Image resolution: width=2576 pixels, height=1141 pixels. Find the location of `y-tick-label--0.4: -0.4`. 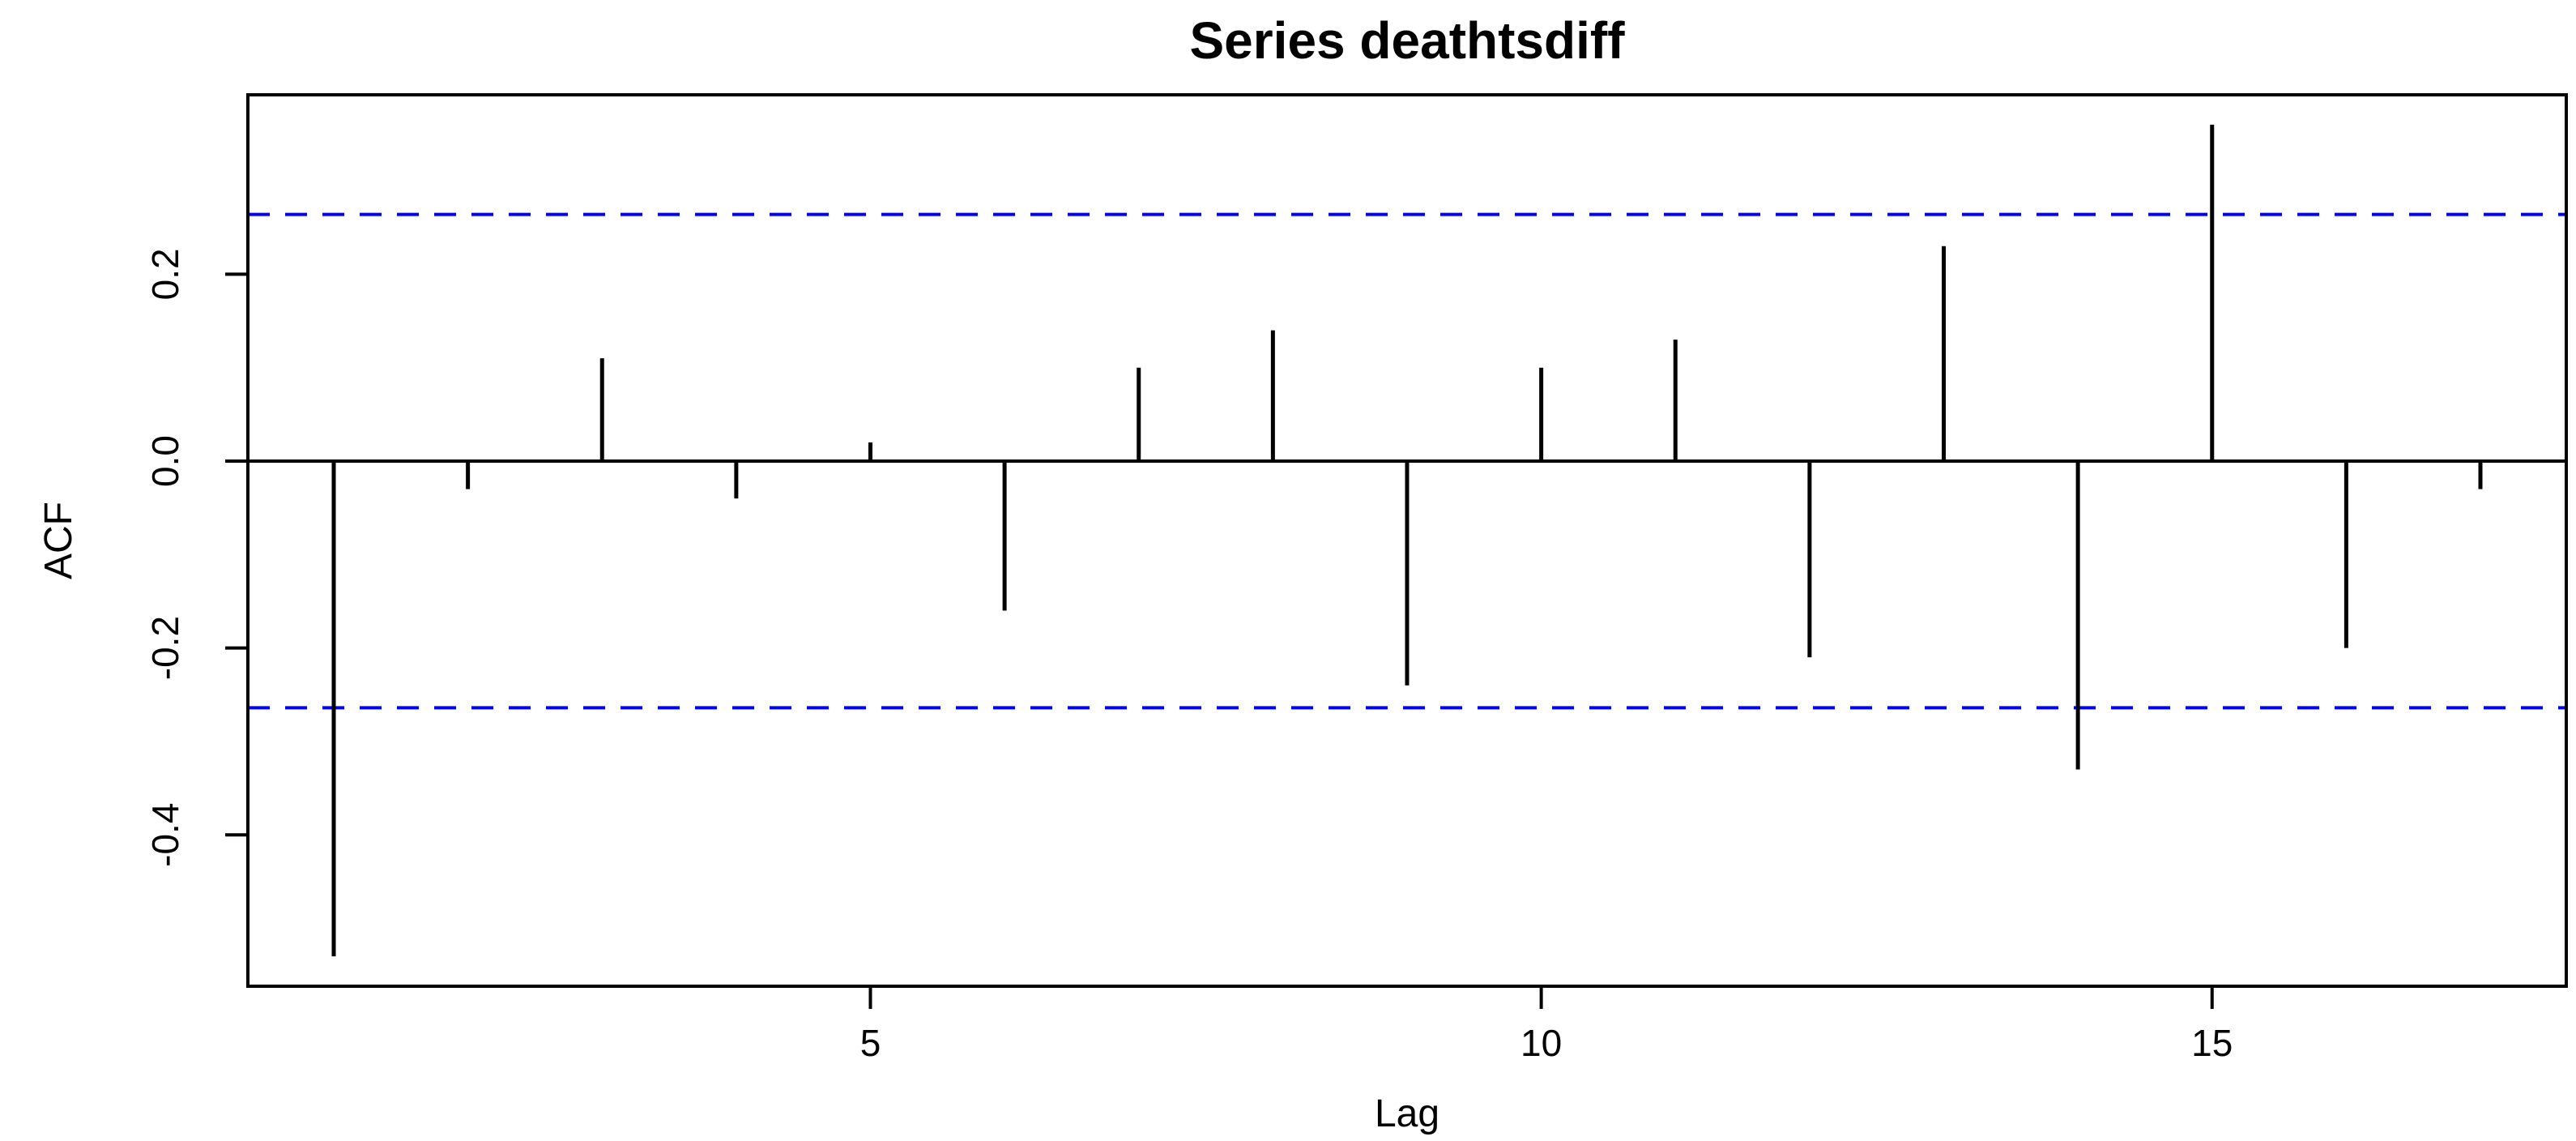

y-tick-label--0.4: -0.4 is located at coordinates (165, 835).